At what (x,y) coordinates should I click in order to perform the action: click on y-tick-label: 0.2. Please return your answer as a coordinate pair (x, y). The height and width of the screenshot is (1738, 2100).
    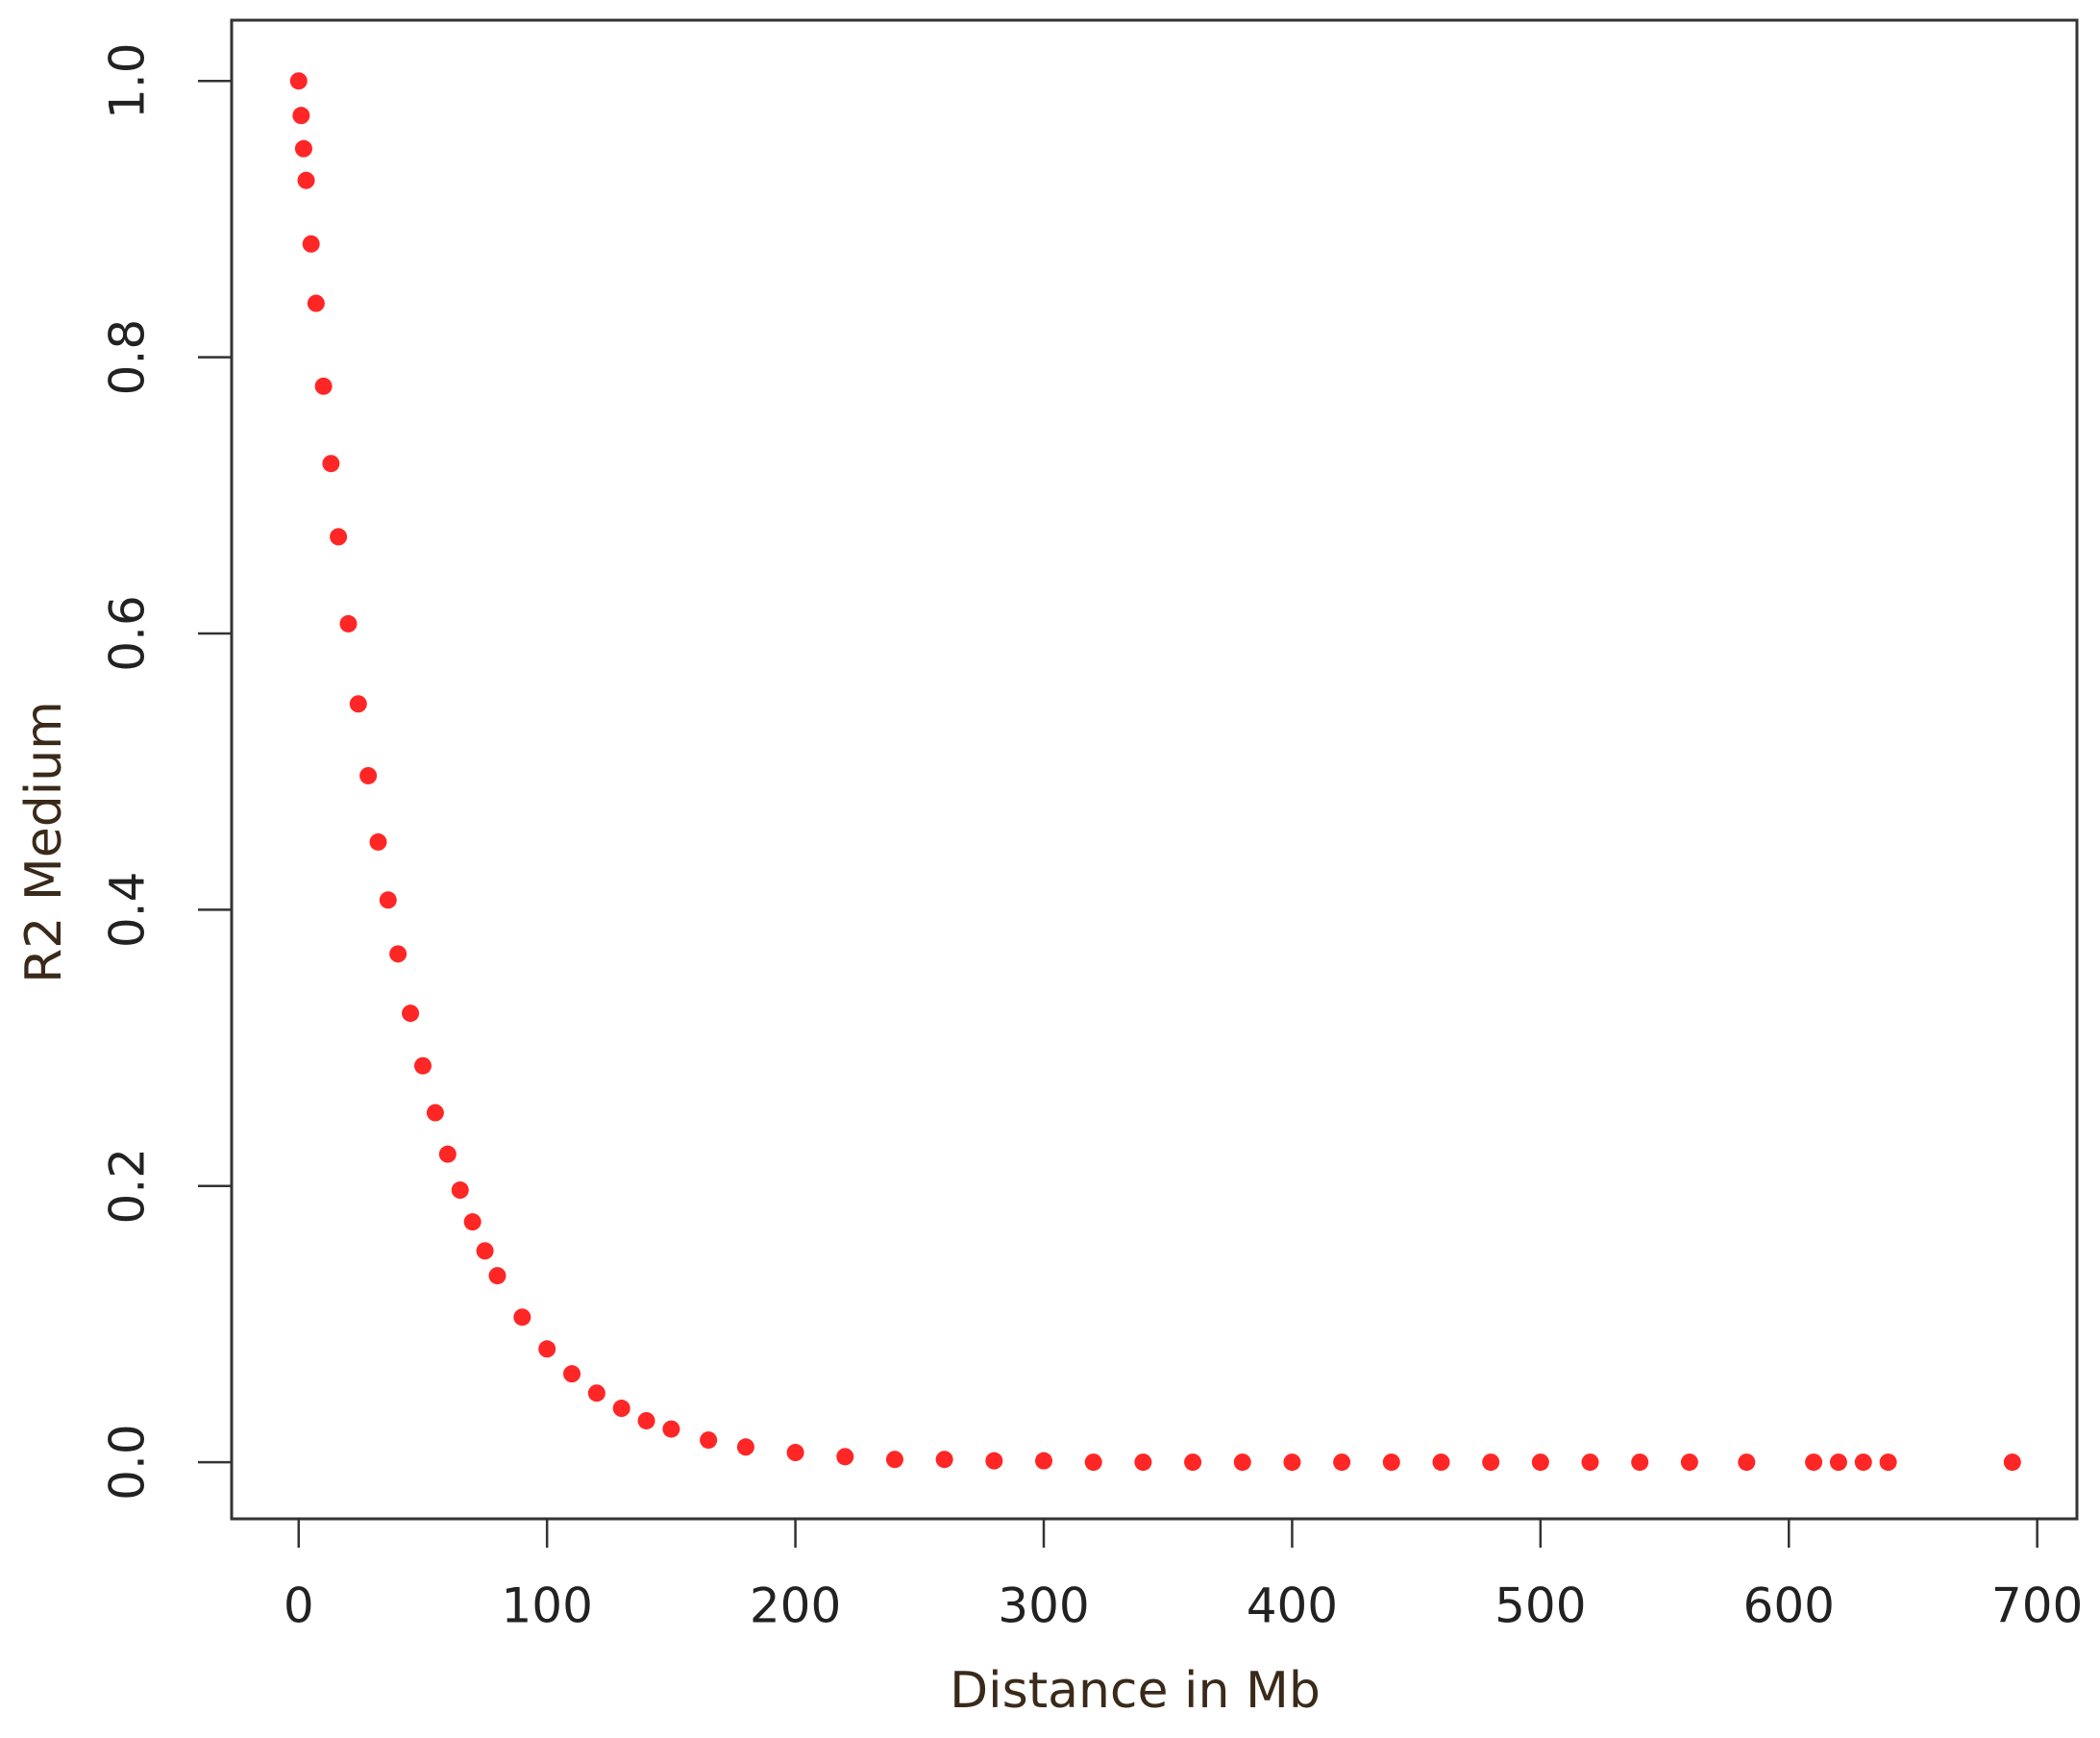
    Looking at the image, I should click on (128, 1186).